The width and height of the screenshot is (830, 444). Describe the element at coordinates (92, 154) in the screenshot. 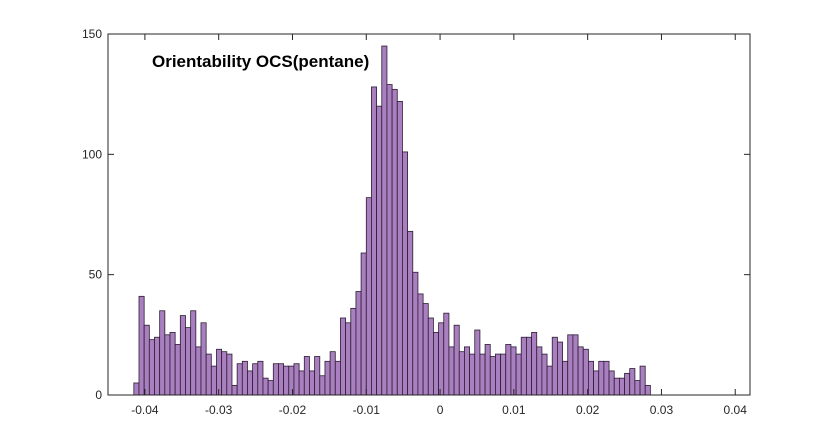

I see `y-tick-label: 100` at that location.